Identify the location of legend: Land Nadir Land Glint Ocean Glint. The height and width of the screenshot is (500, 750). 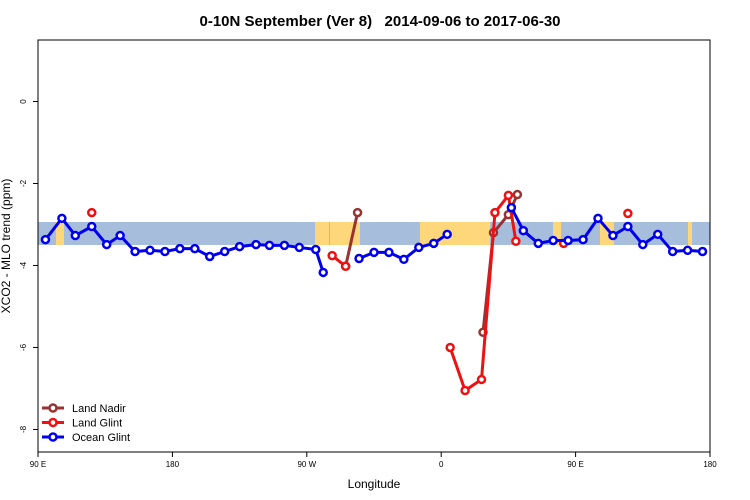
(86, 423).